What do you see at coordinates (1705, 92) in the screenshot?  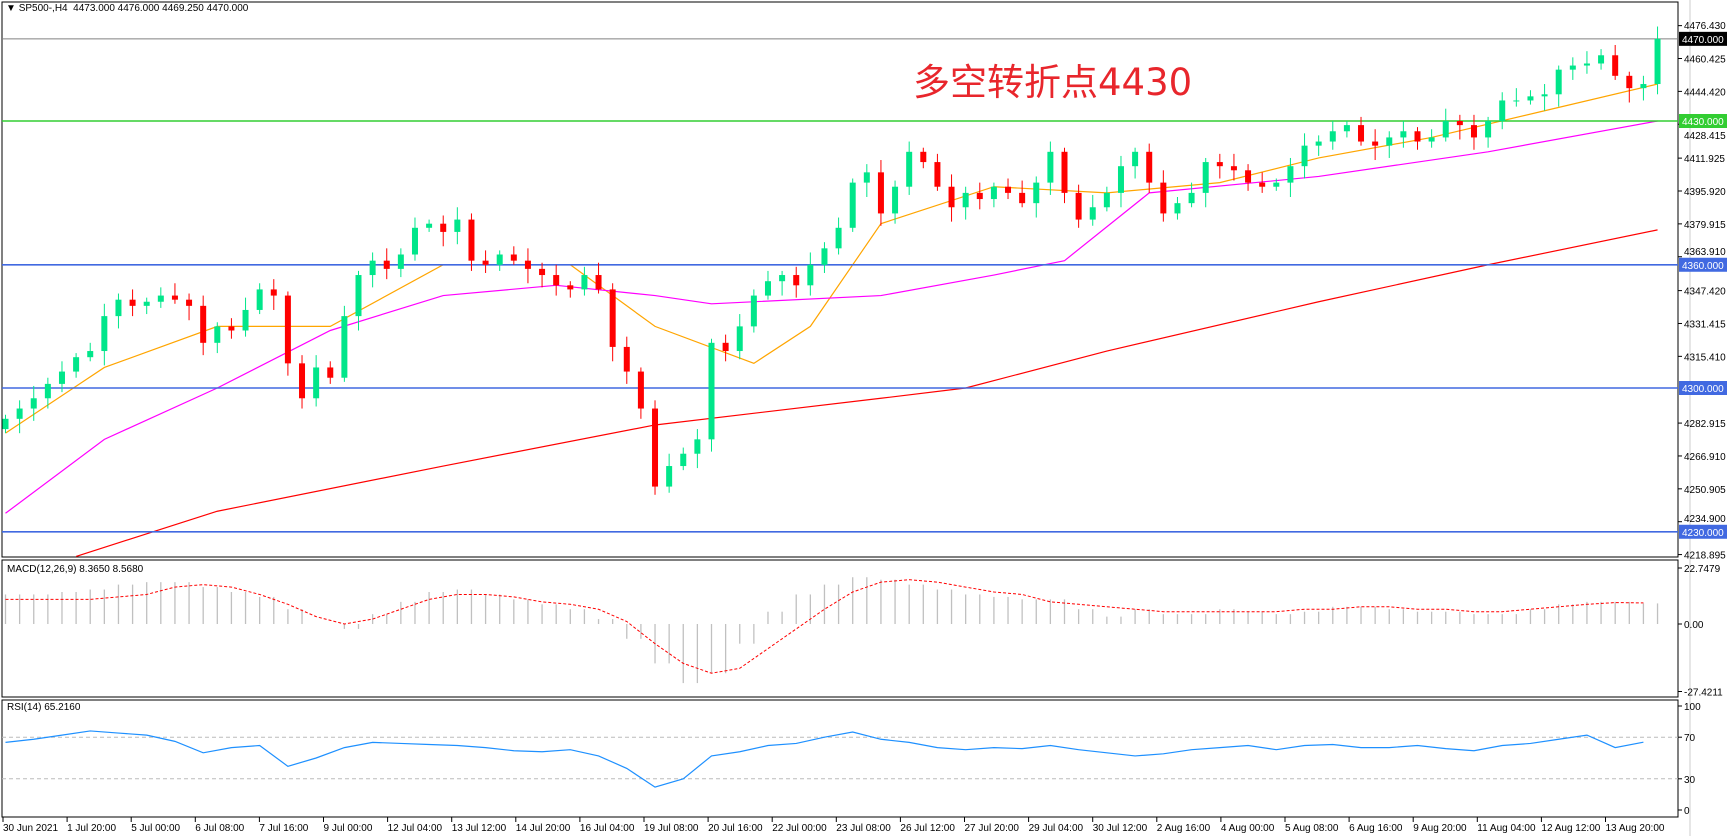 I see `y-tick-label: 4444.420` at bounding box center [1705, 92].